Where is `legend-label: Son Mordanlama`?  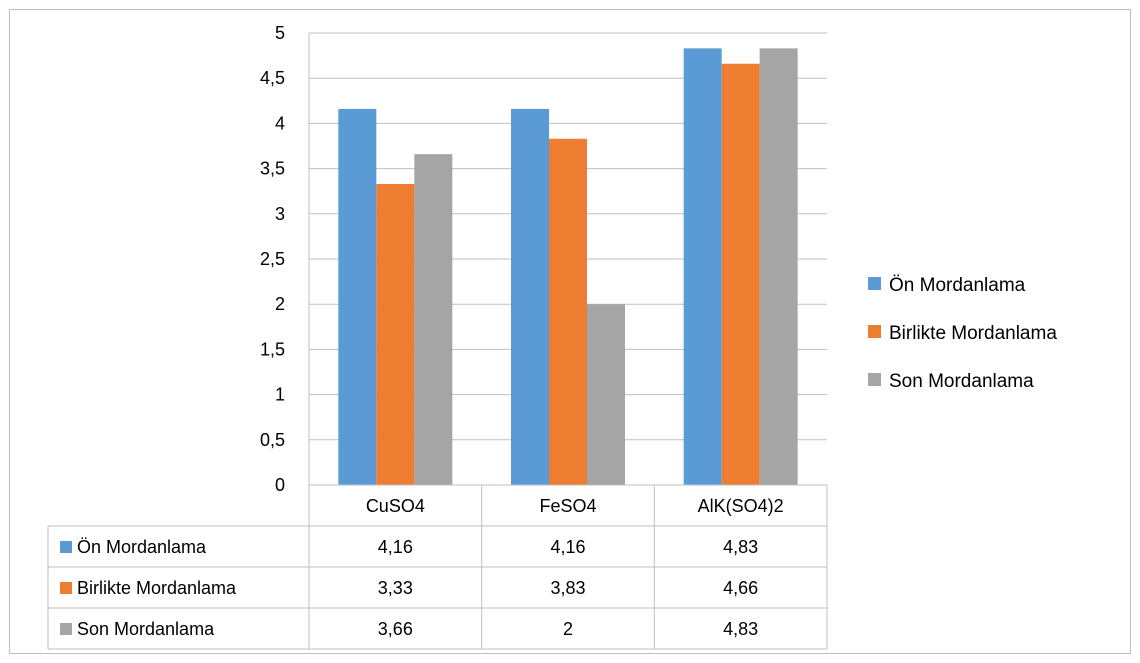
legend-label: Son Mordanlama is located at coordinates (961, 381).